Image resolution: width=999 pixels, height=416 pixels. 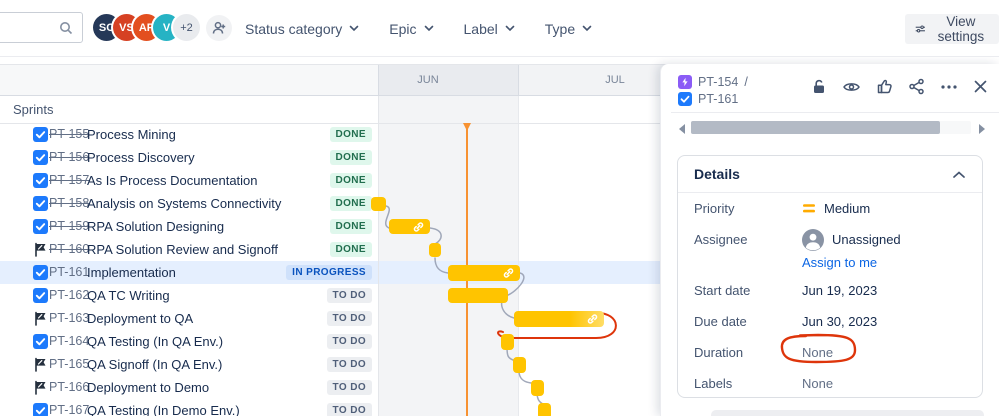 I want to click on issue-row: PT-161 Implementation IN PROGRESS, so click(x=189, y=272).